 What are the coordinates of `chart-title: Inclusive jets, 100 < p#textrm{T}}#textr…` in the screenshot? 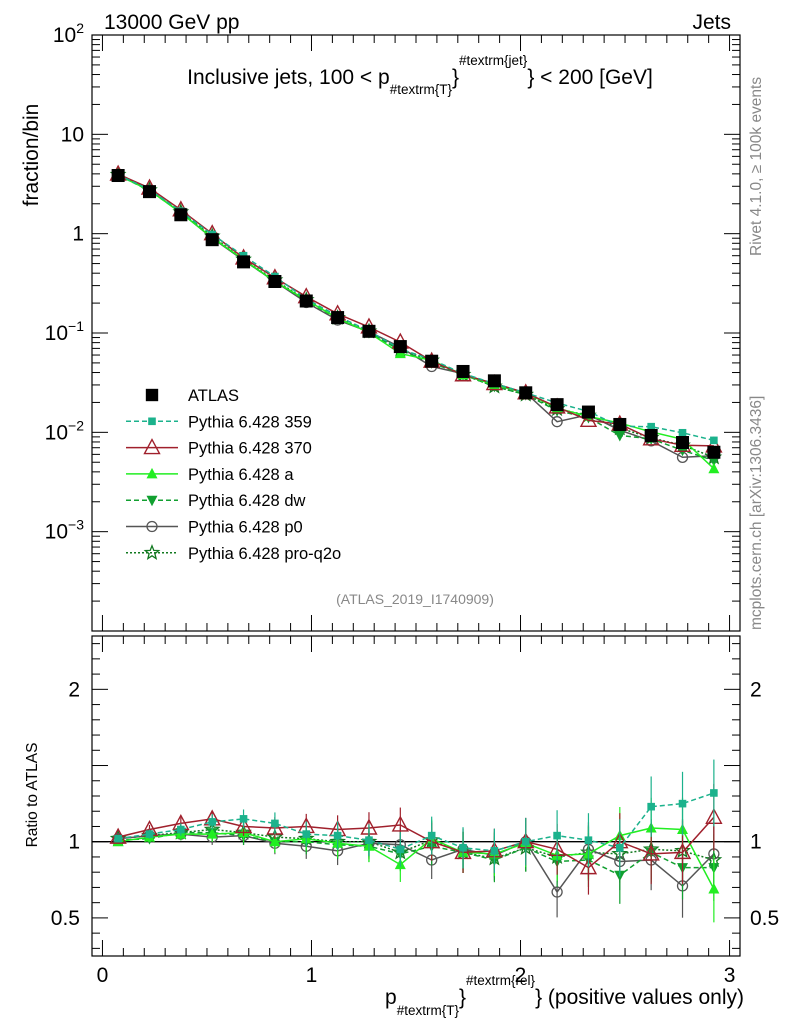 It's located at (420, 75).